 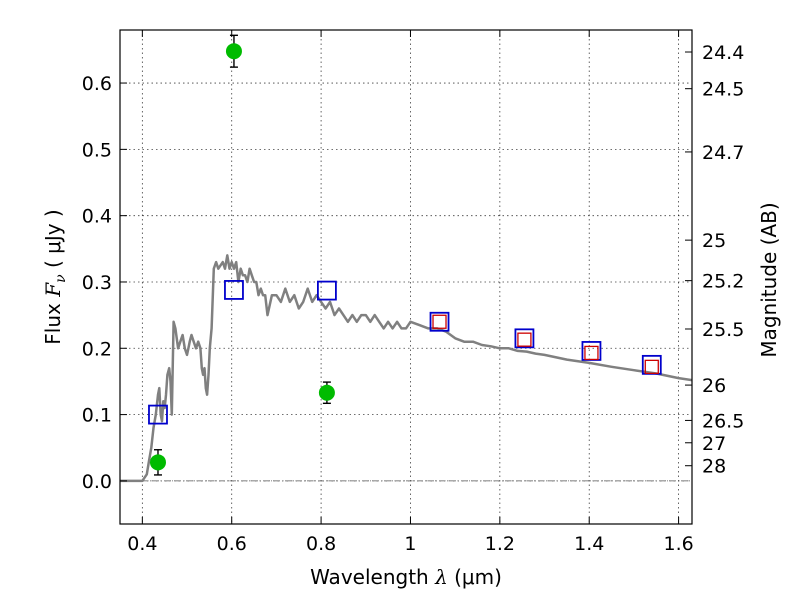 I want to click on magnitude-tick-label: 27, so click(x=714, y=444).